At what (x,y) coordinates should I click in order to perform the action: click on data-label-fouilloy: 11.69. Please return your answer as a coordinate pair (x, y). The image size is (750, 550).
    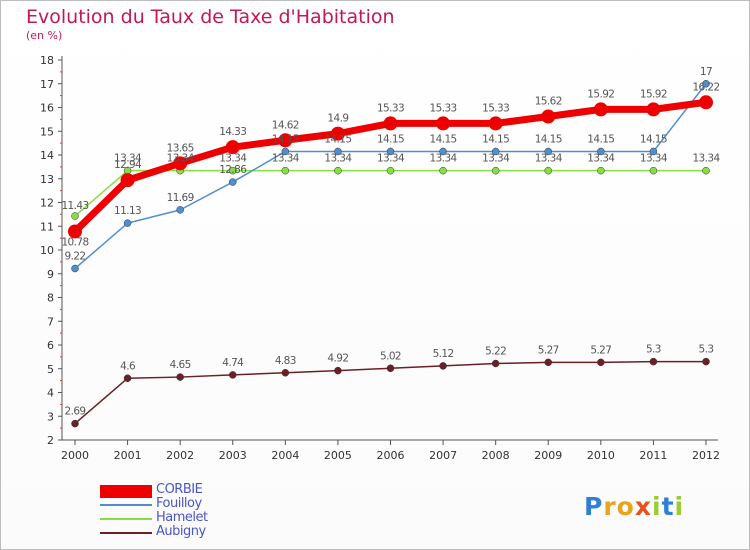
    Looking at the image, I should click on (180, 198).